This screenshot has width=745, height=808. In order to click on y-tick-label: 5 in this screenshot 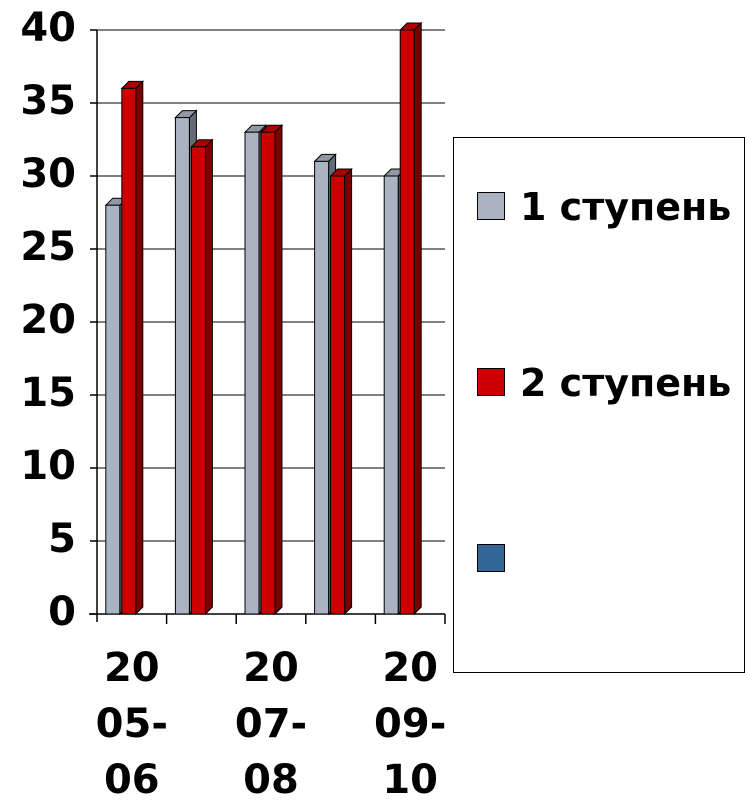, I will do `click(62, 539)`.